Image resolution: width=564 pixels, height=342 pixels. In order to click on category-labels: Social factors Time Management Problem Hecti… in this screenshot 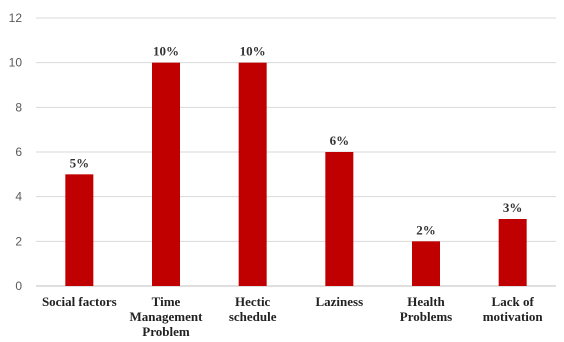, I will do `click(292, 316)`.